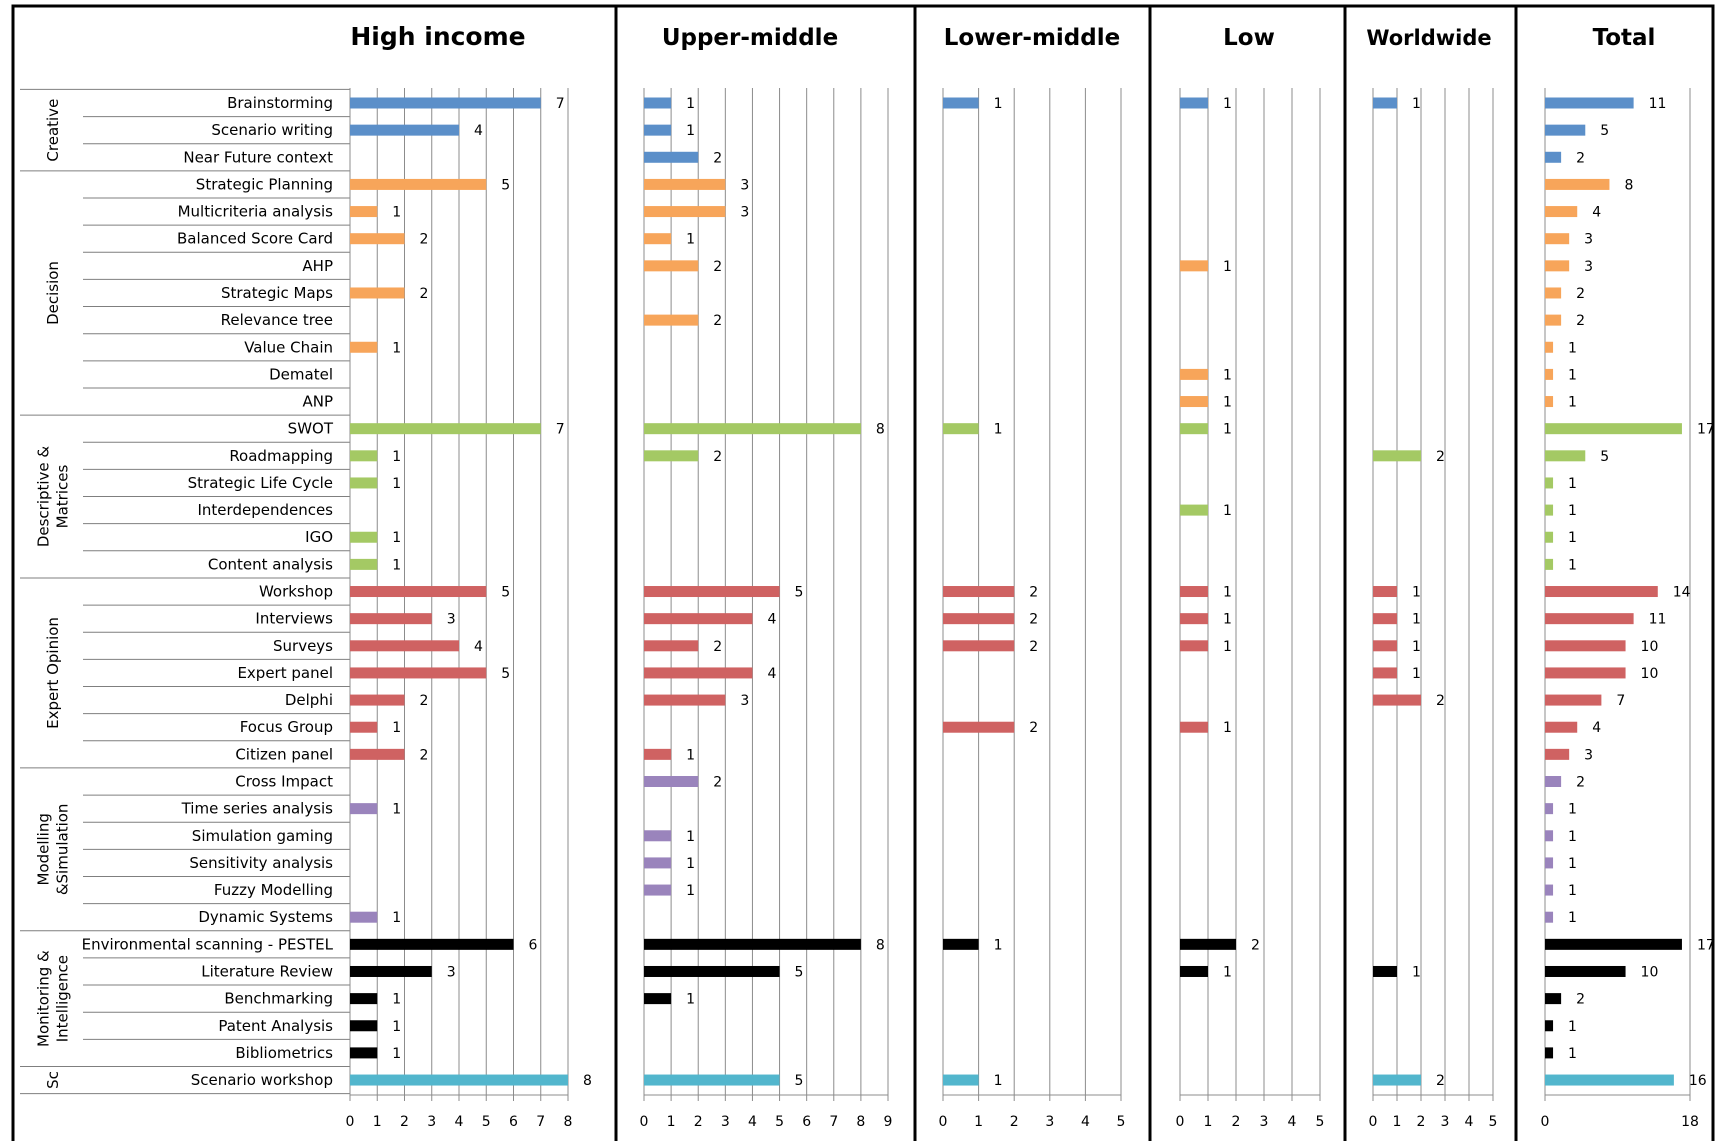 This screenshot has height=1141, width=1715. Describe the element at coordinates (1682, 593) in the screenshot. I see `data-label: 14` at that location.